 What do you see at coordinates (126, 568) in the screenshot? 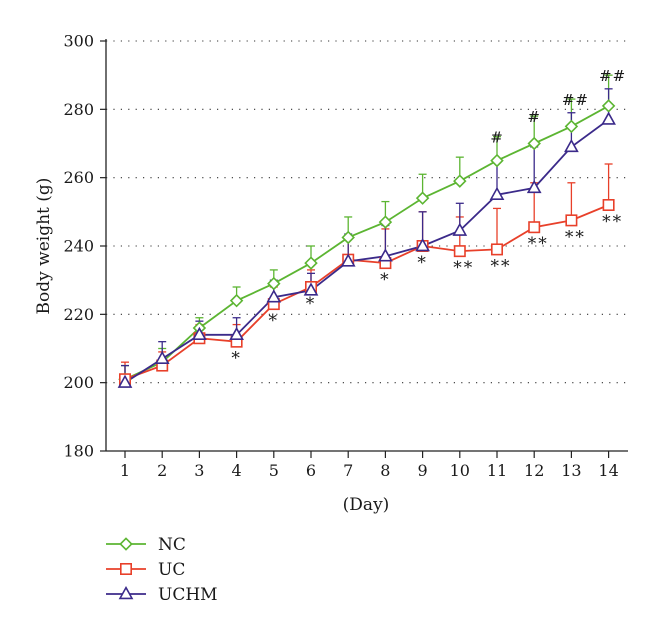
I see `uc-legend-marker` at bounding box center [126, 568].